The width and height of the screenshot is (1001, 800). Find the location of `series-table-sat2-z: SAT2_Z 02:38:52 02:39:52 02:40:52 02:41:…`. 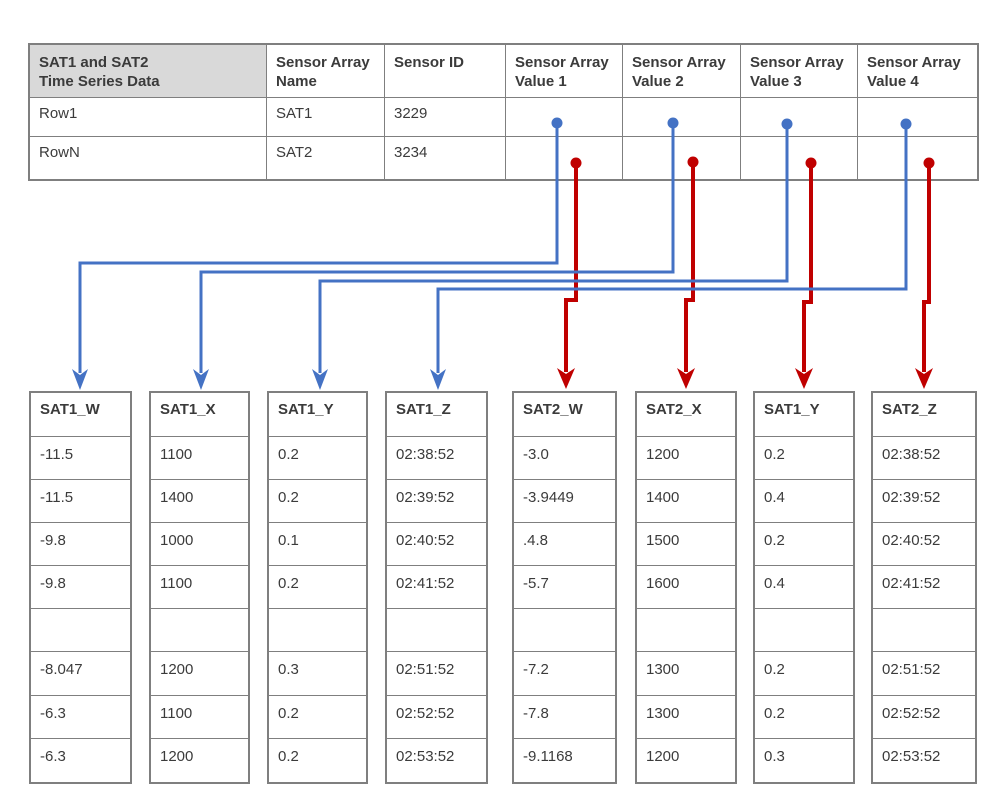

series-table-sat2-z: SAT2_Z 02:38:52 02:39:52 02:40:52 02:41:… is located at coordinates (924, 587).